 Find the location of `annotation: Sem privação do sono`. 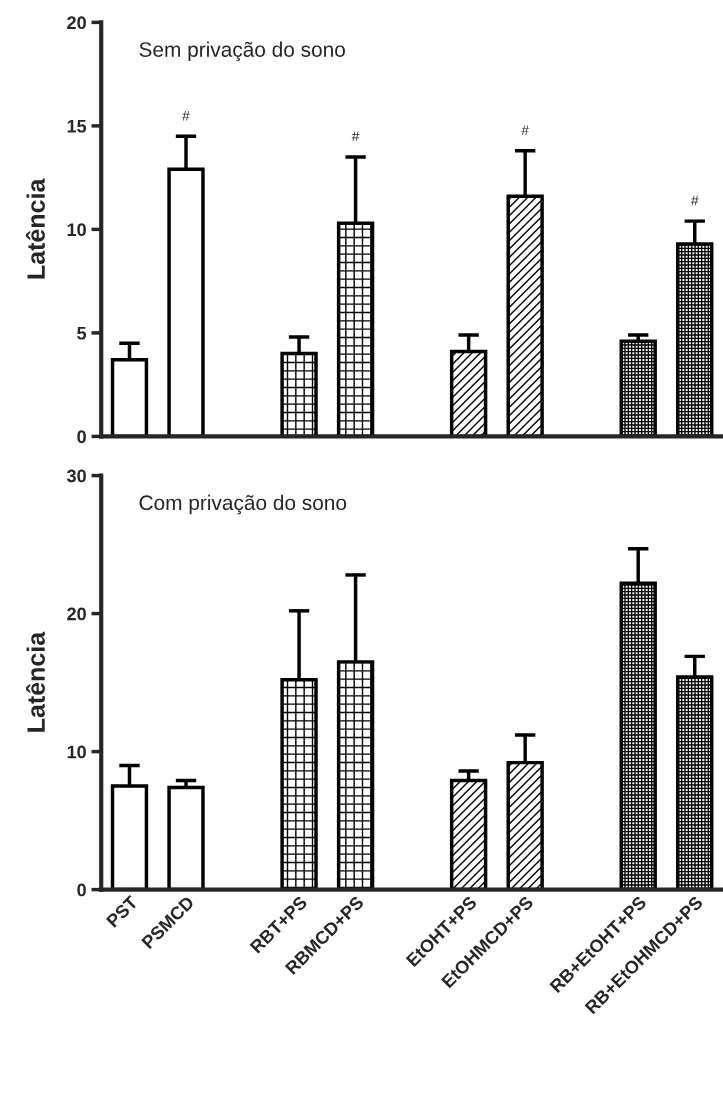

annotation: Sem privação do sono is located at coordinates (242, 51).